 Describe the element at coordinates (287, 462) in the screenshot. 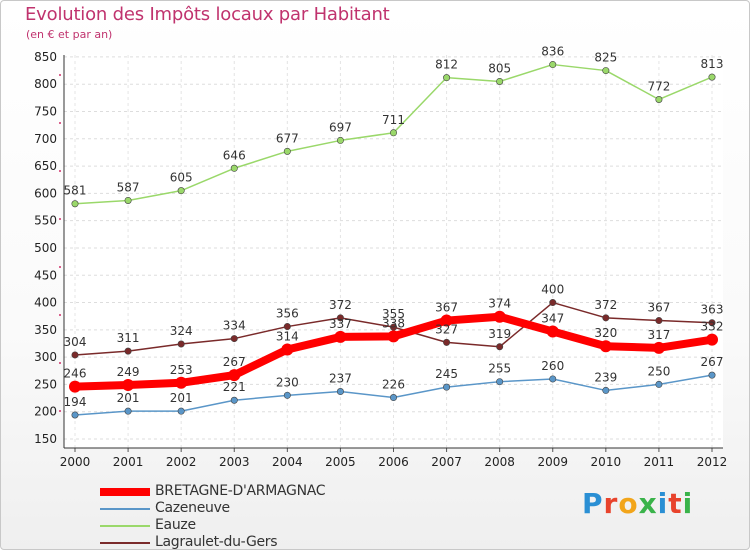

I see `x-tick-label: 2004` at that location.